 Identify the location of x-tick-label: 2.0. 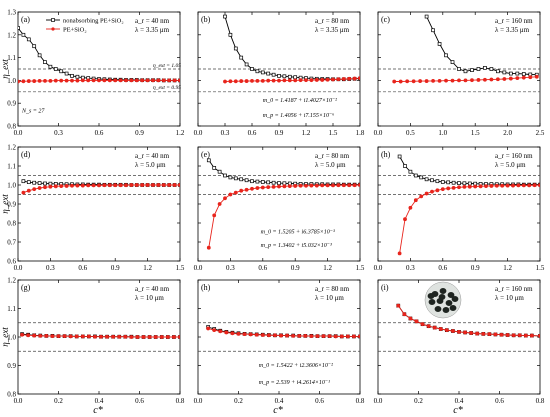
(507, 133).